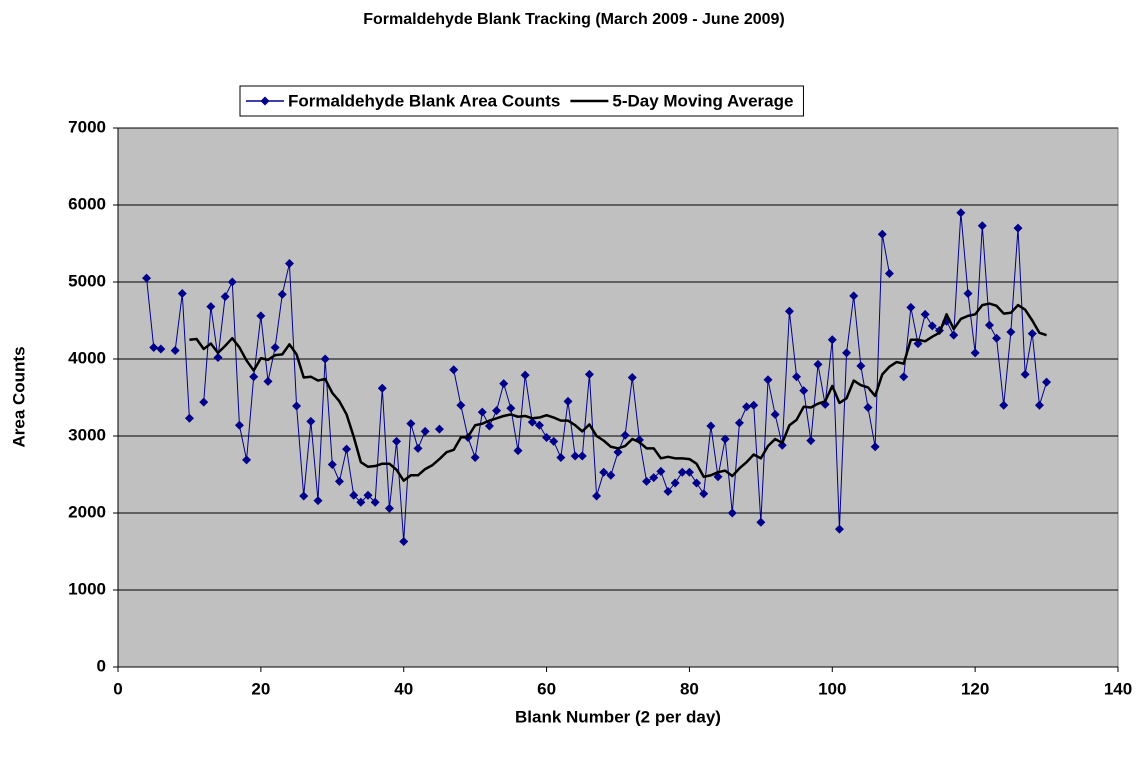 The width and height of the screenshot is (1148, 761). I want to click on x-tick-label: 100, so click(832, 688).